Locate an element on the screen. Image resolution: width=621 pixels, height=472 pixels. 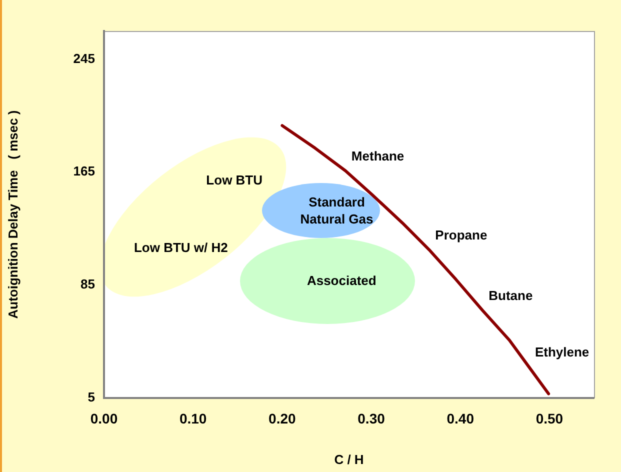
x-tick-label: 0.10 is located at coordinates (193, 418).